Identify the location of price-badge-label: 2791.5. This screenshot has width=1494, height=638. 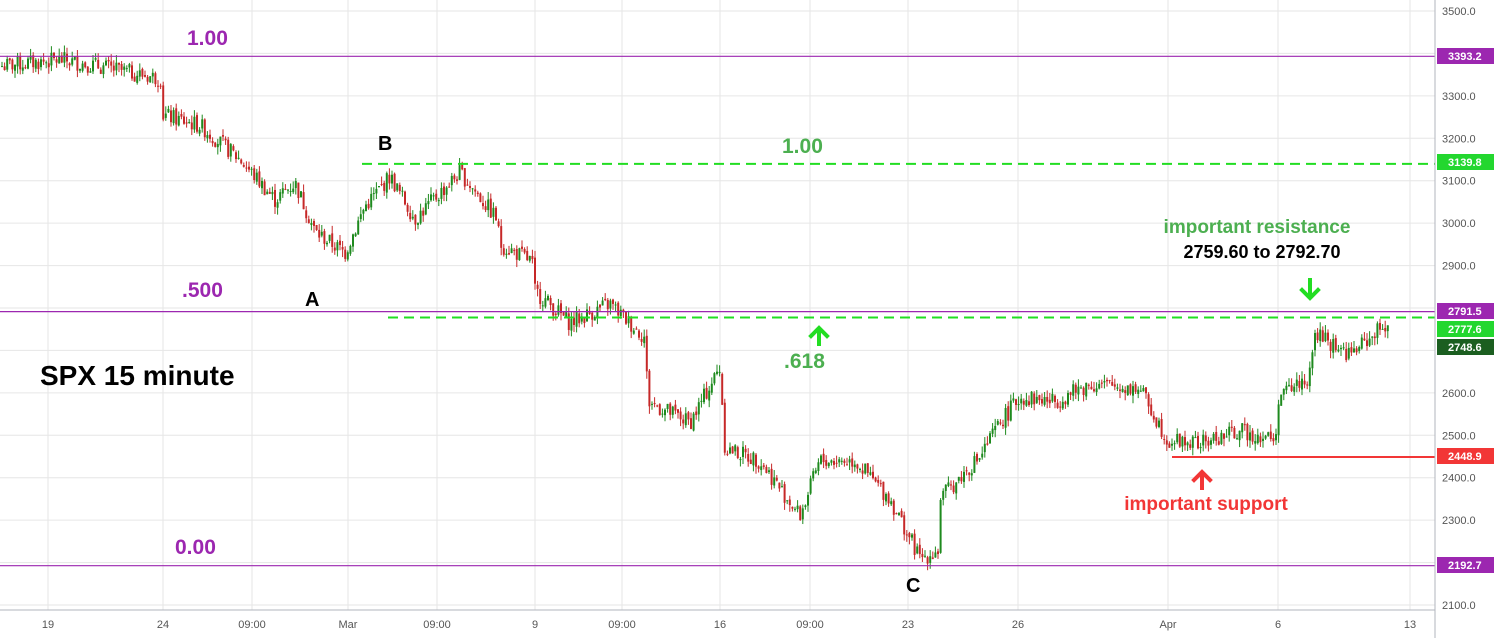
(1465, 312).